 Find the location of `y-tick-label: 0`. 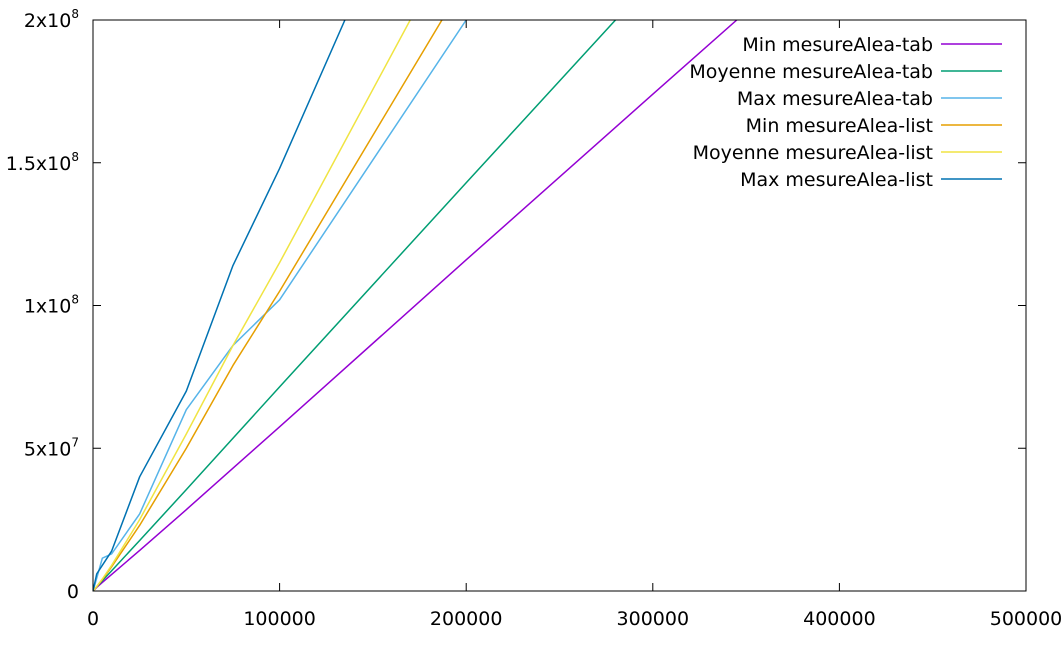

y-tick-label: 0 is located at coordinates (73, 592).